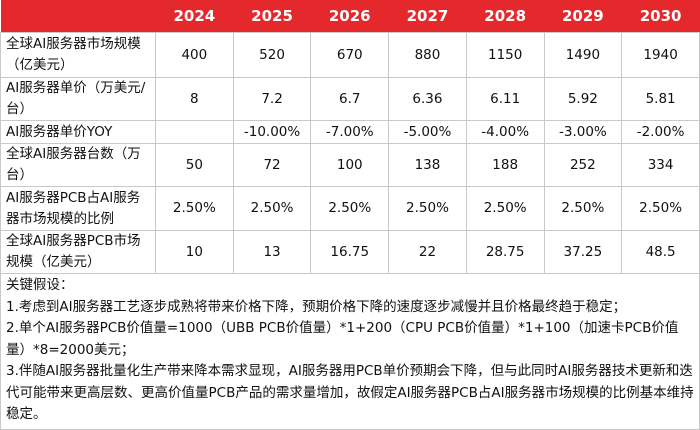 The height and width of the screenshot is (430, 700). What do you see at coordinates (272, 132) in the screenshot?
I see `cell: -10.00%` at bounding box center [272, 132].